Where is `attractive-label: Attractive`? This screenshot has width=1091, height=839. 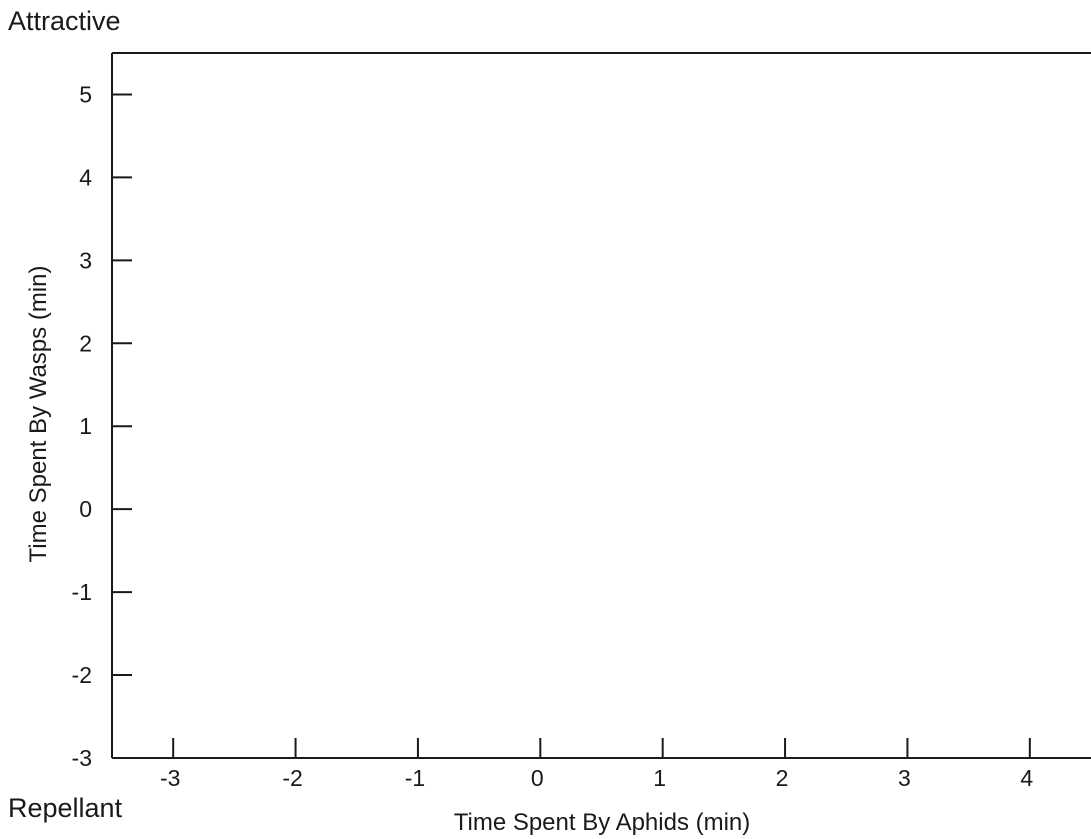 attractive-label: Attractive is located at coordinates (64, 21).